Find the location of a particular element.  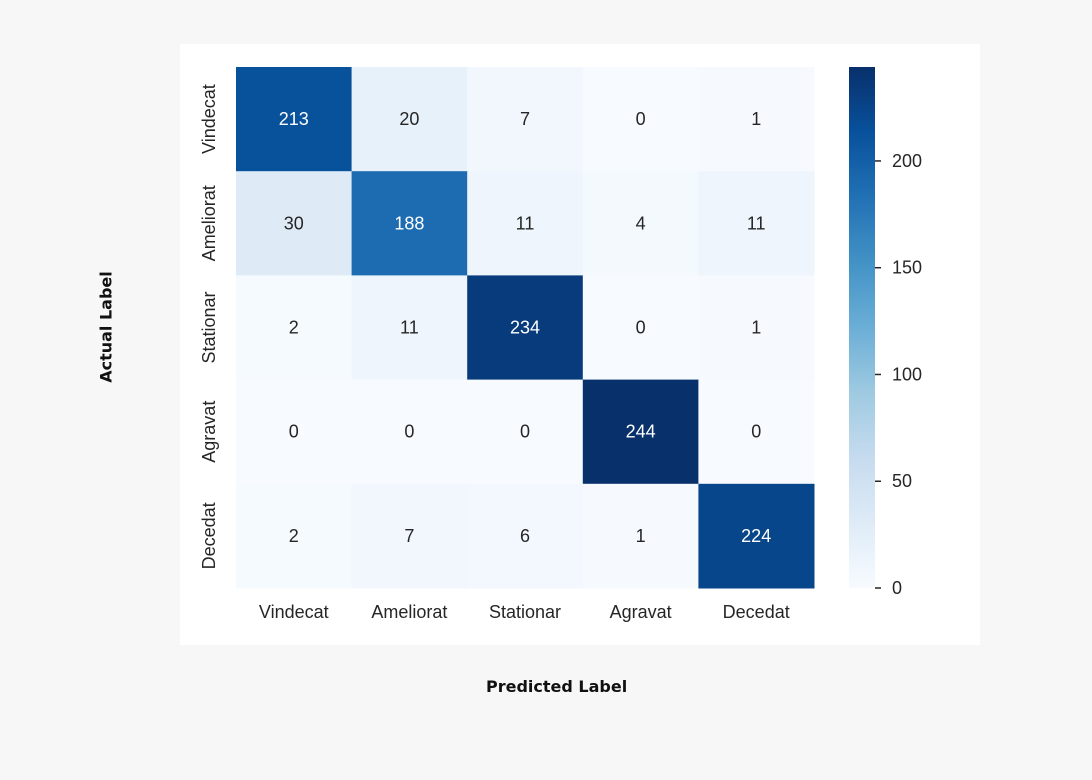

cell-value-label: 20 is located at coordinates (409, 119).